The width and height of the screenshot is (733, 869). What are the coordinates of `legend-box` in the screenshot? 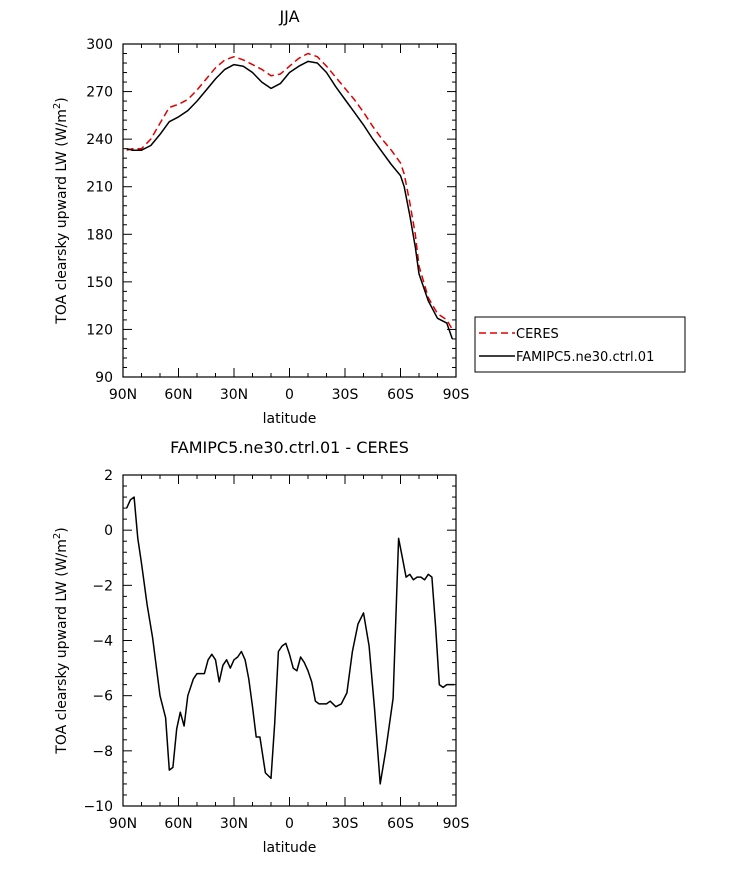 It's located at (580, 344).